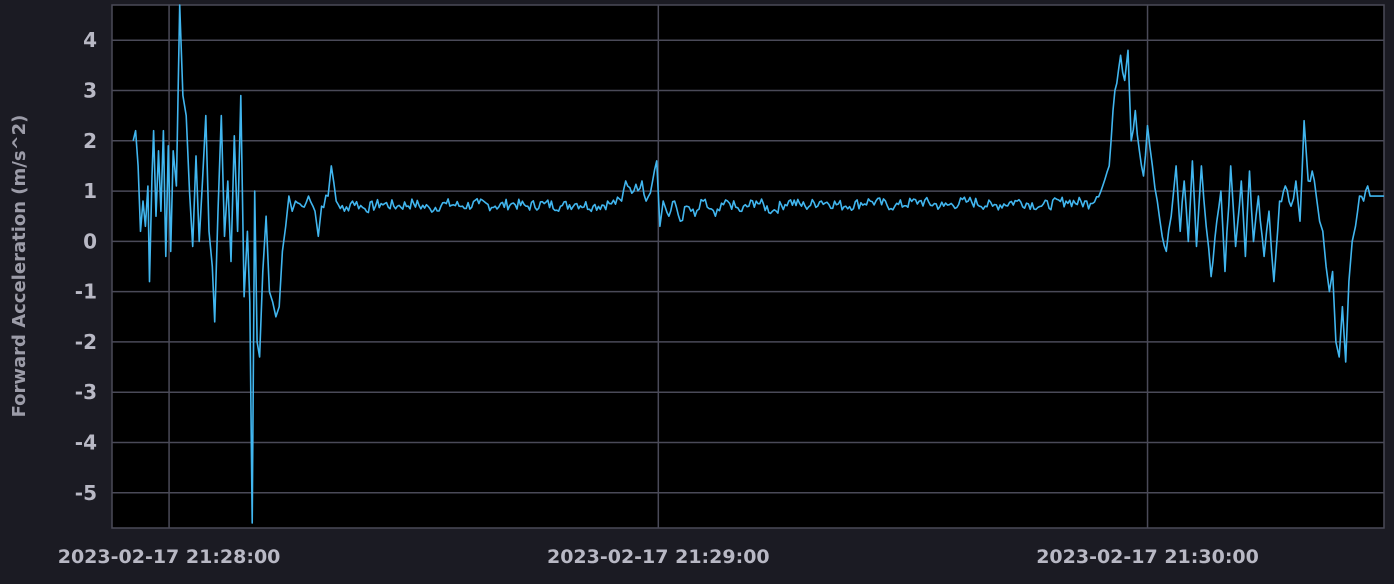  What do you see at coordinates (90, 90) in the screenshot?
I see `y-tick-label: 3` at bounding box center [90, 90].